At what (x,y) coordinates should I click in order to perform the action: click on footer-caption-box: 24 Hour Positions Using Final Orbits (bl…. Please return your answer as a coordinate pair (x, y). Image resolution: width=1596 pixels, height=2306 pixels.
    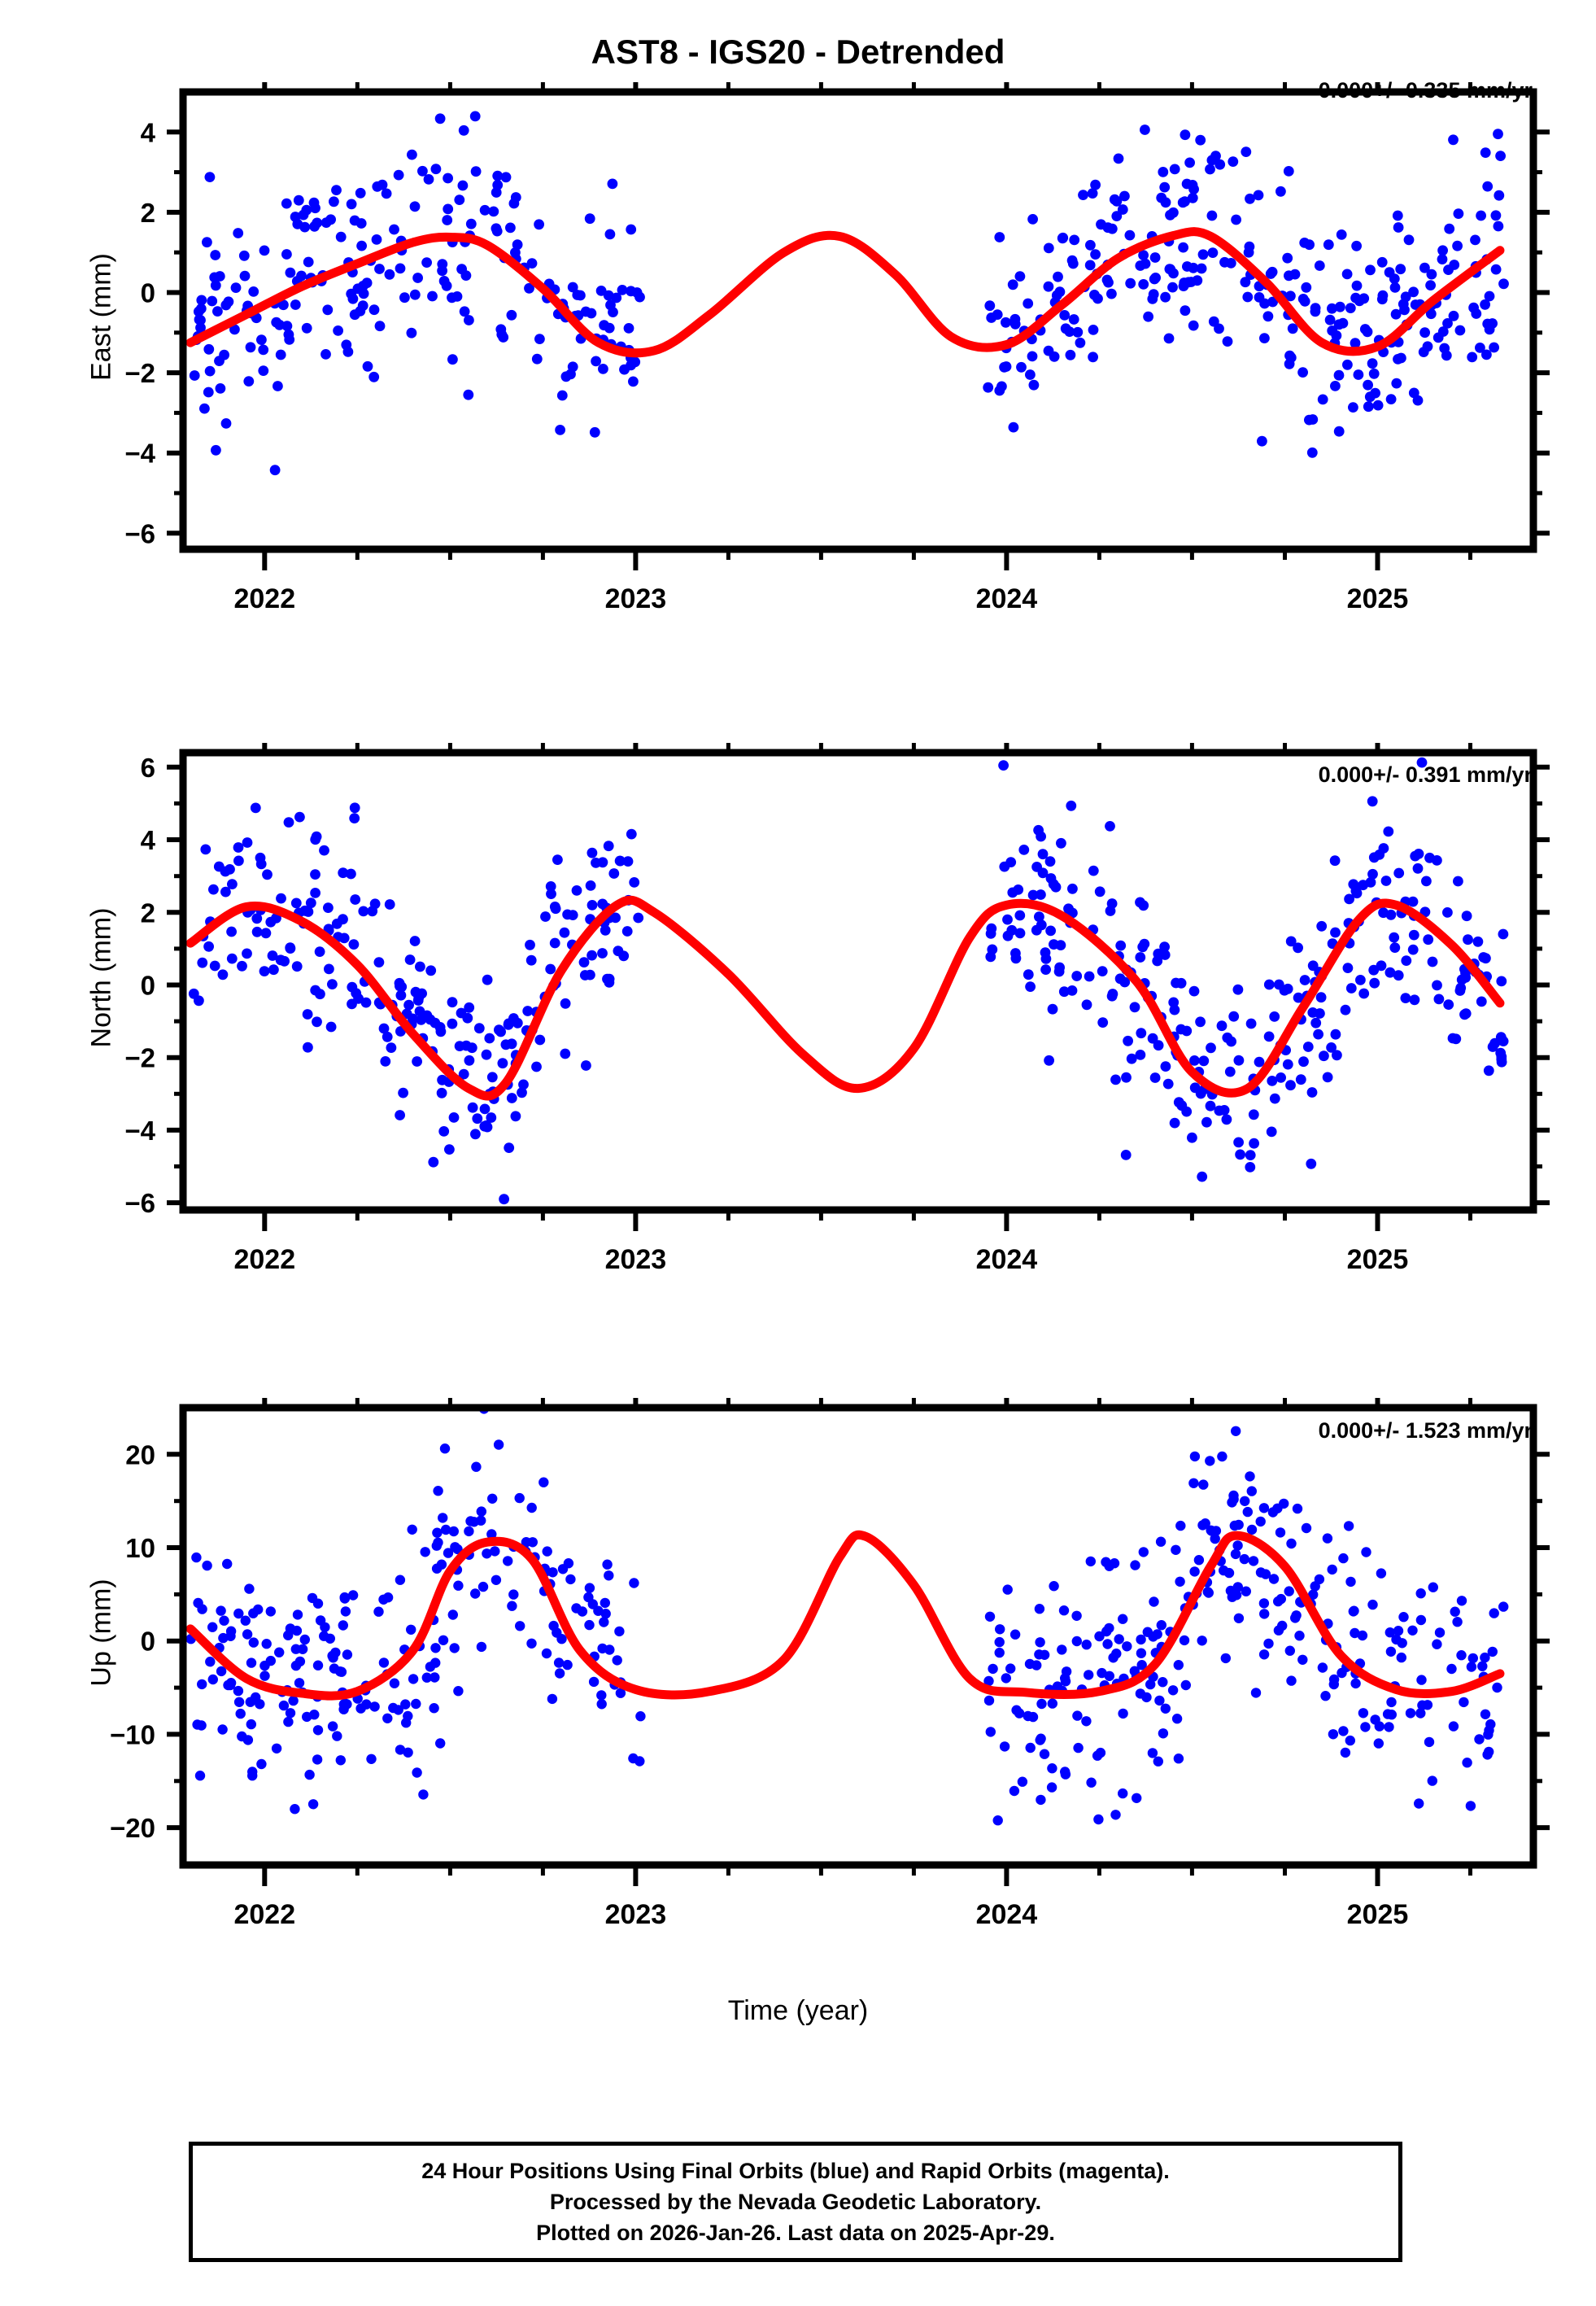
    Looking at the image, I should click on (795, 2202).